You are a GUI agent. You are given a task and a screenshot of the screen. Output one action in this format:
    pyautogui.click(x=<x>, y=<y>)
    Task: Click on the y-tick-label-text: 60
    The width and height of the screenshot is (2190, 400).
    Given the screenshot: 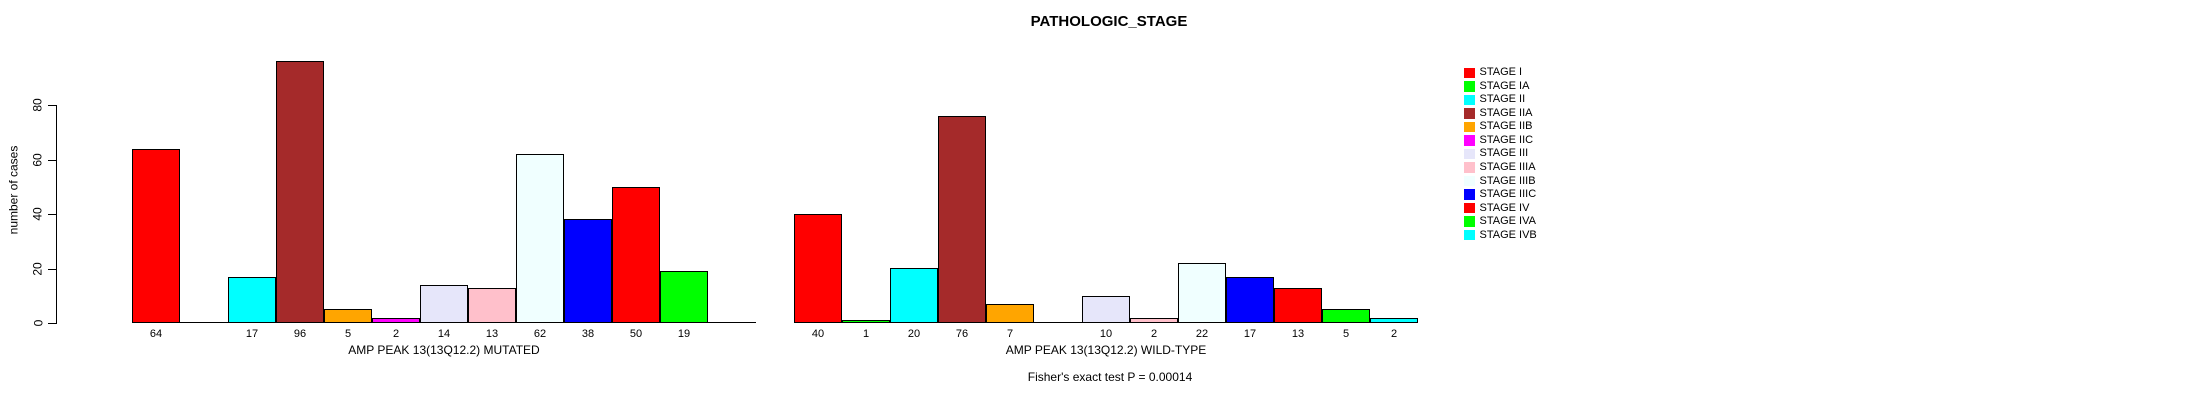 What is the action you would take?
    pyautogui.click(x=37, y=159)
    